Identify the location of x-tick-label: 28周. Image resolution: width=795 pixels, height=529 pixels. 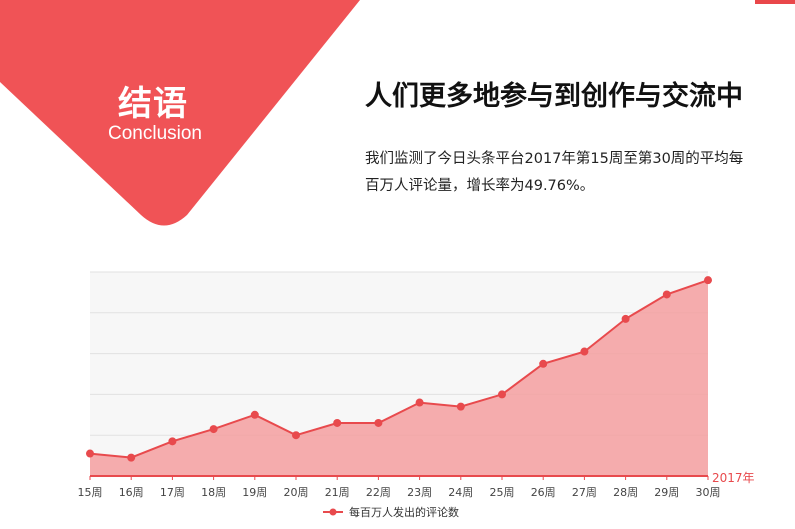
(625, 492).